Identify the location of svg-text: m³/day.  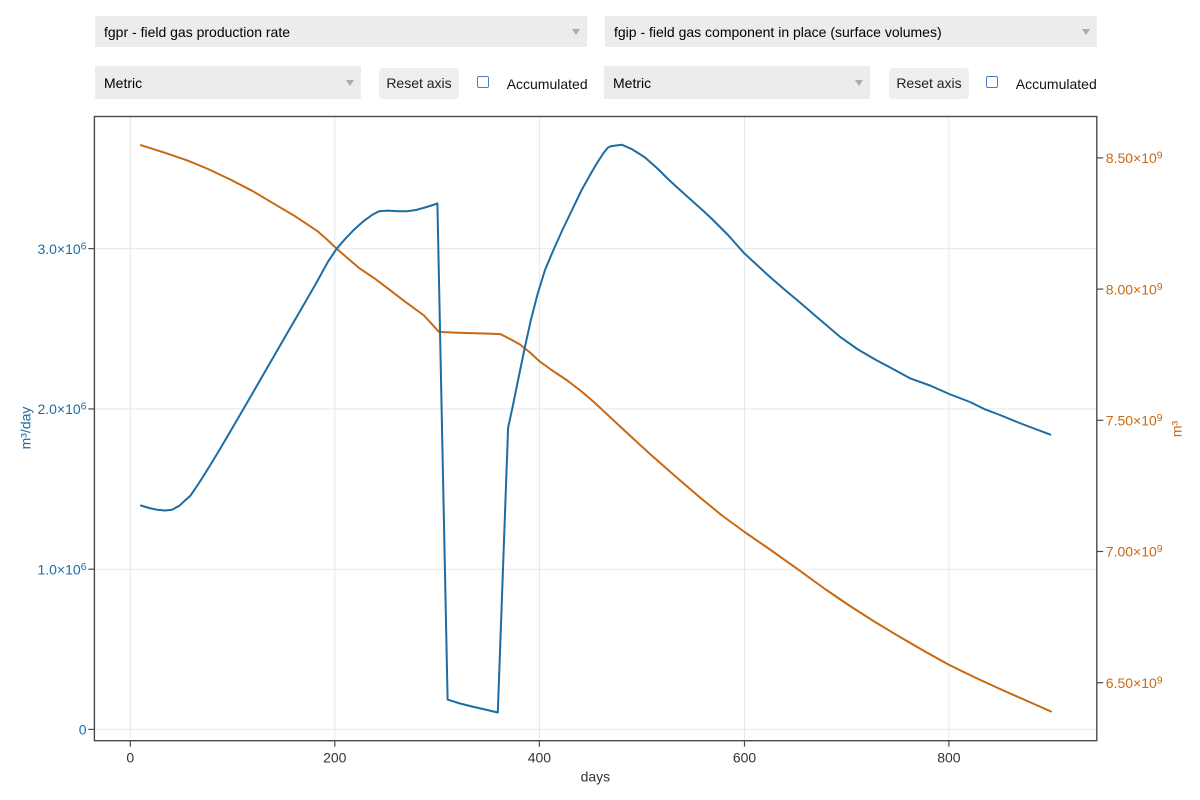
(26, 428).